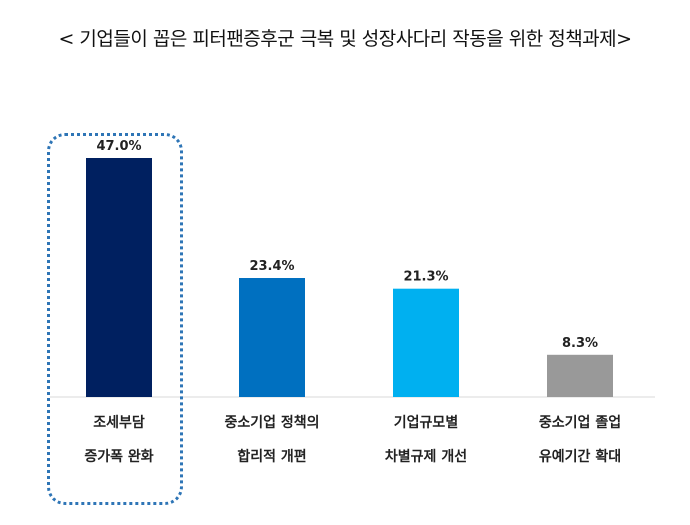 The width and height of the screenshot is (690, 525). What do you see at coordinates (119, 423) in the screenshot?
I see `category-label-line: 조세부담` at bounding box center [119, 423].